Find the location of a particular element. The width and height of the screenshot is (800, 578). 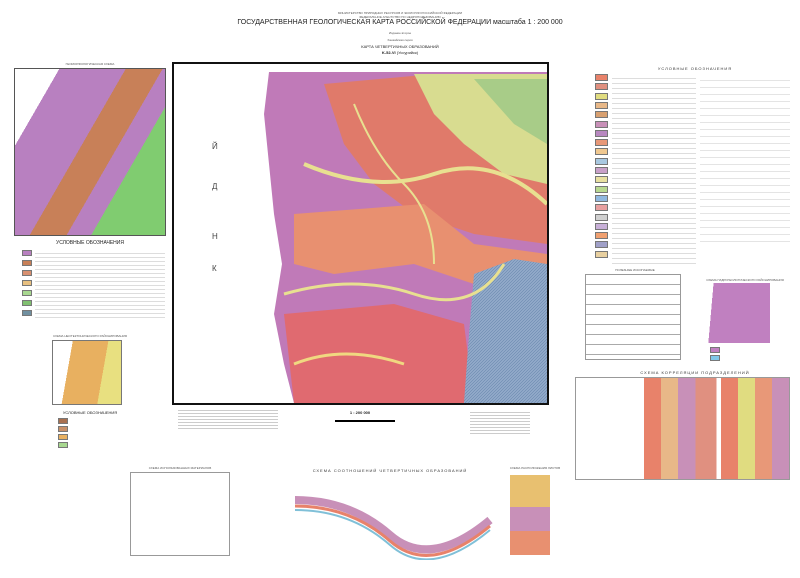

map-title: КАРТА ЧЕТВЕРТИЧНЫХ ОБРАЗОВАНИЙ is located at coordinates (400, 46).